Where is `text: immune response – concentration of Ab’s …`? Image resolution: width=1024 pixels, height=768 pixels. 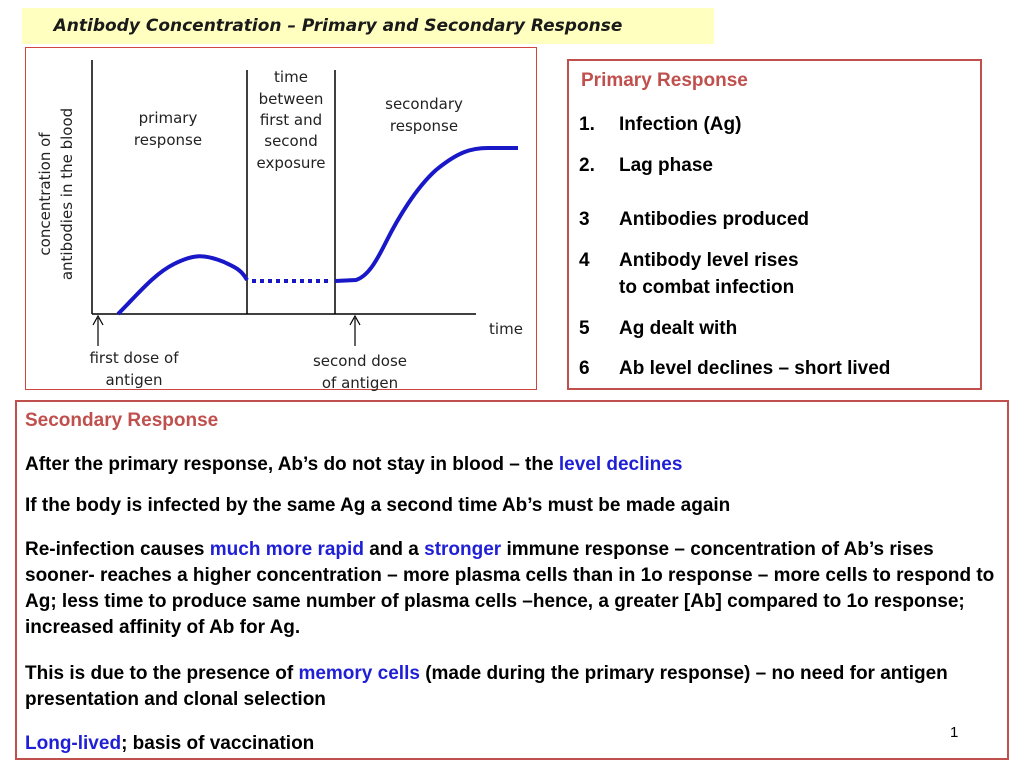 text: immune response – concentration of Ab’s … is located at coordinates (510, 588).